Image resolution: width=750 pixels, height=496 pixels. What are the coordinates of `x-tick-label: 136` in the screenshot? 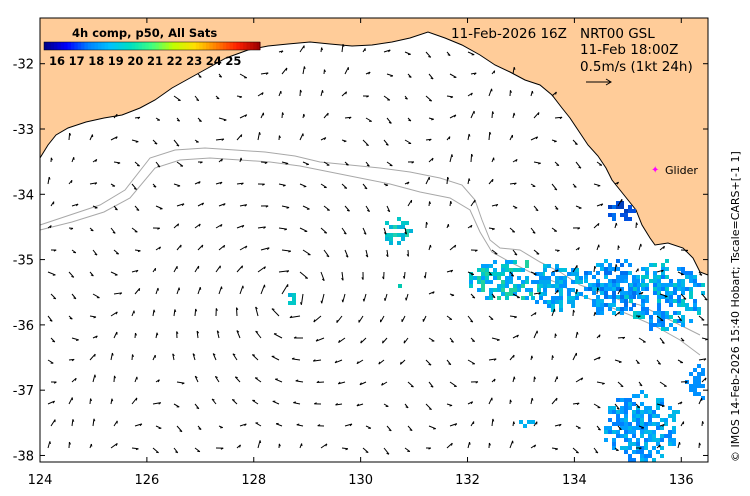 It's located at (681, 480).